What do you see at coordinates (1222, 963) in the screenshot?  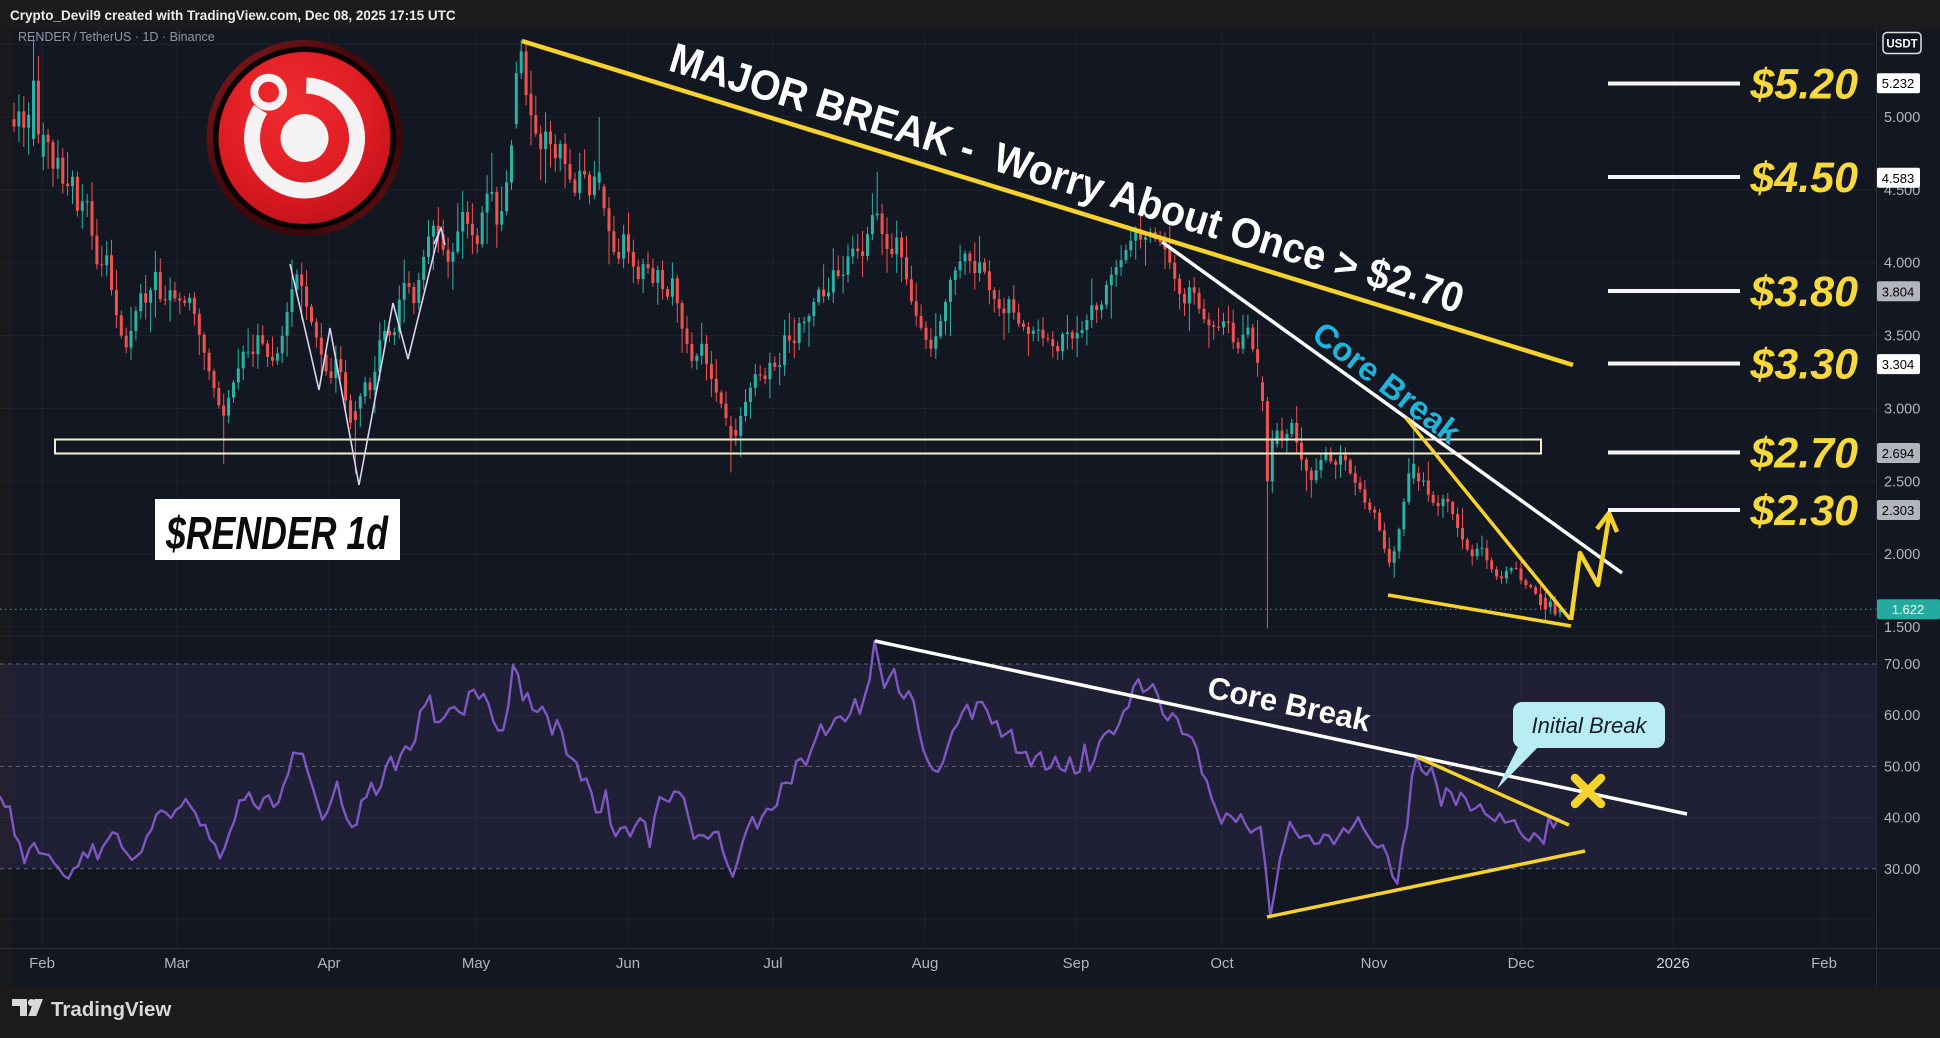 I see `svg-text: Oct` at bounding box center [1222, 963].